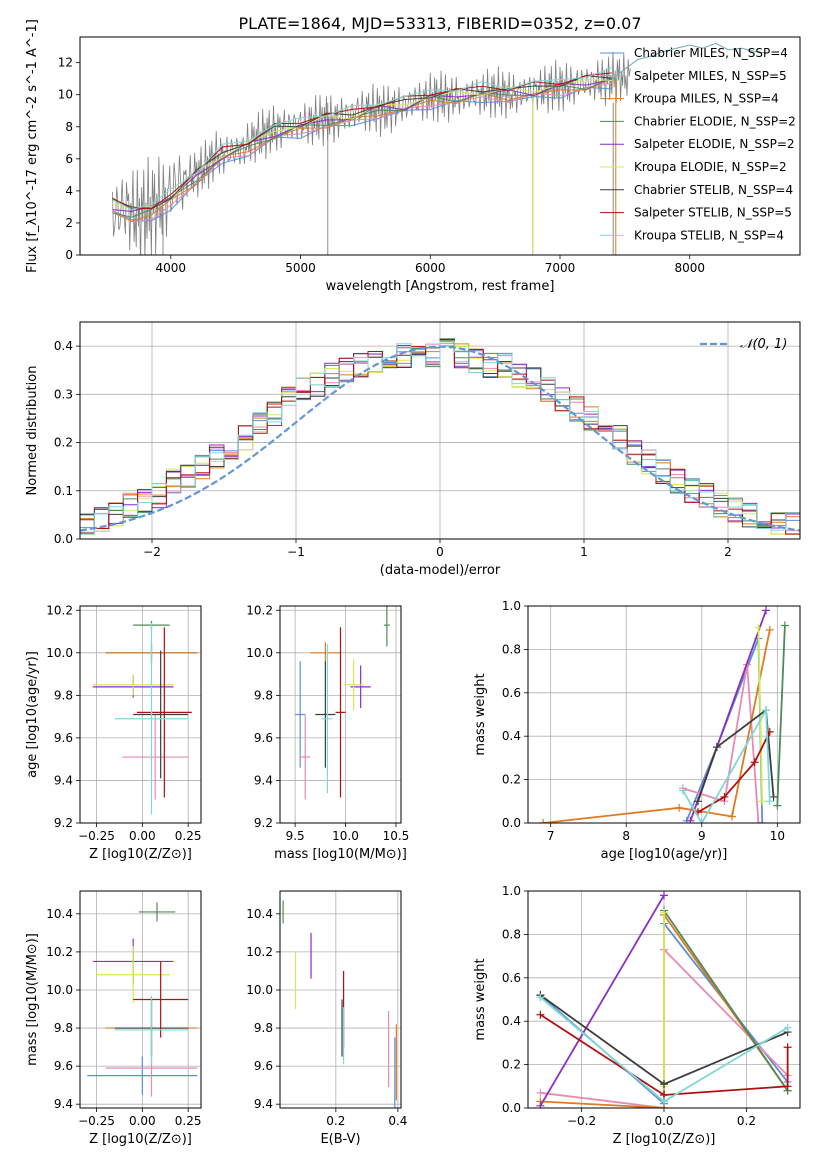 Image resolution: width=819 pixels, height=1170 pixels. What do you see at coordinates (96, 1121) in the screenshot?
I see `x-tick-label: −0.25` at bounding box center [96, 1121].